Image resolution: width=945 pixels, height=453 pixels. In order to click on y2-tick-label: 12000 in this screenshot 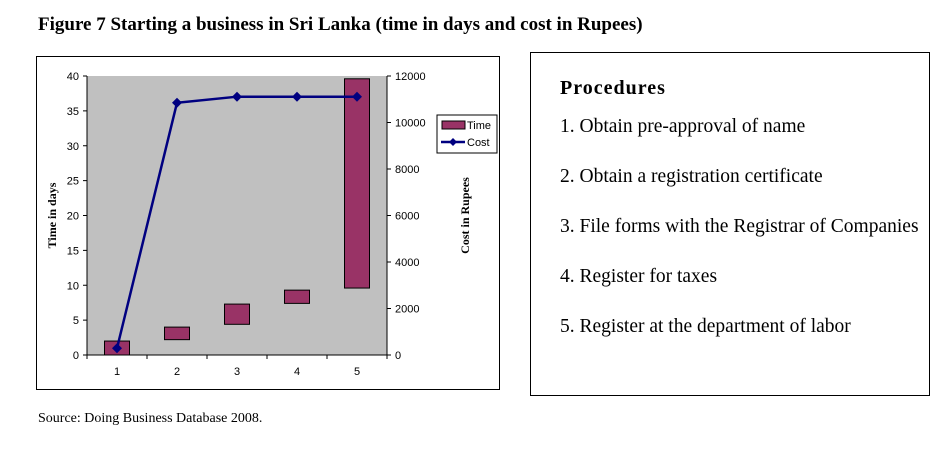, I will do `click(410, 77)`.